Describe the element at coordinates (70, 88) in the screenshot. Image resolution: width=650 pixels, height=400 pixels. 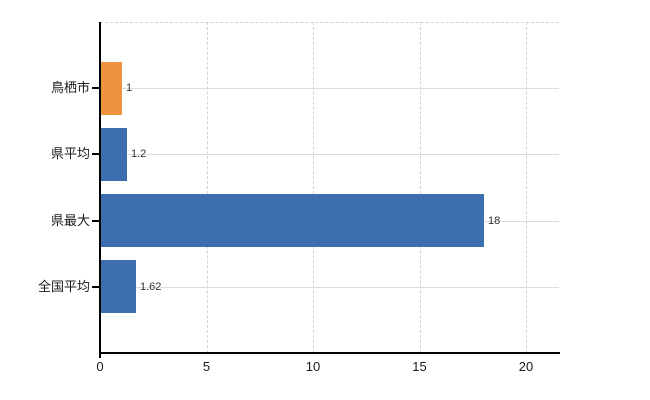
I see `y-axis-category-label: 鳥栖市` at that location.